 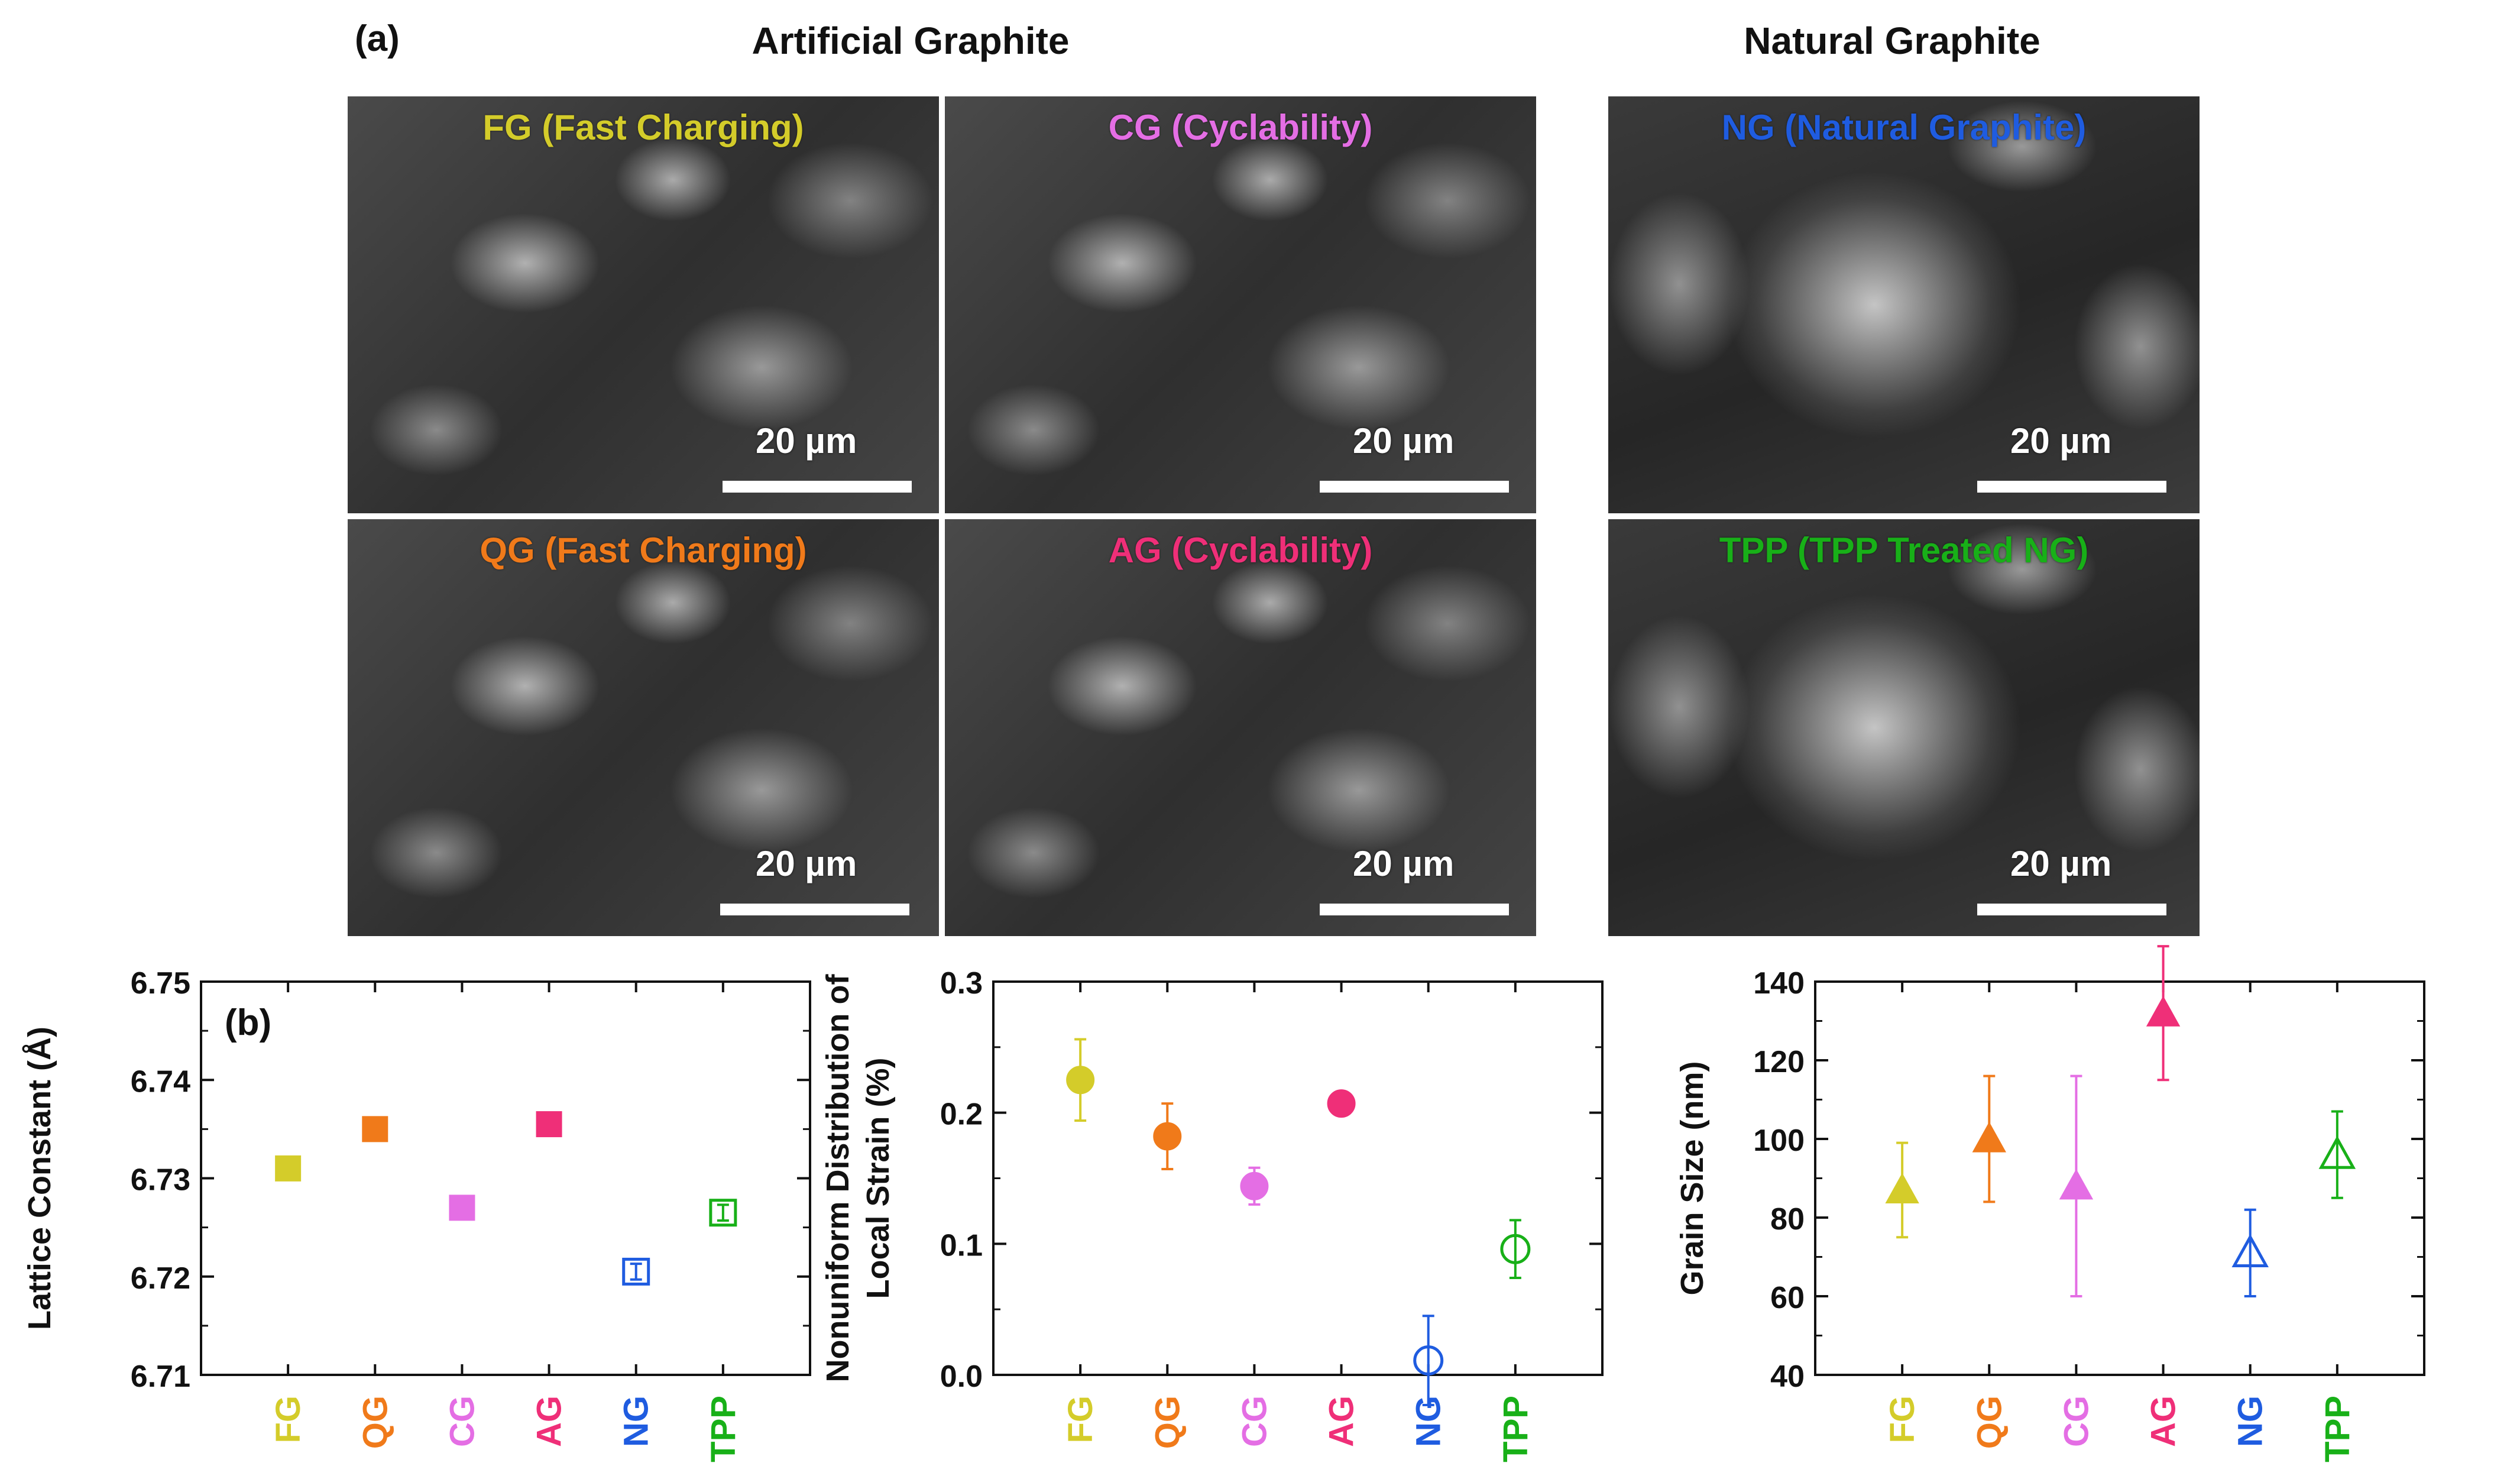 What do you see at coordinates (1080, 1419) in the screenshot?
I see `x-tick-label-2-fg: FG` at bounding box center [1080, 1419].